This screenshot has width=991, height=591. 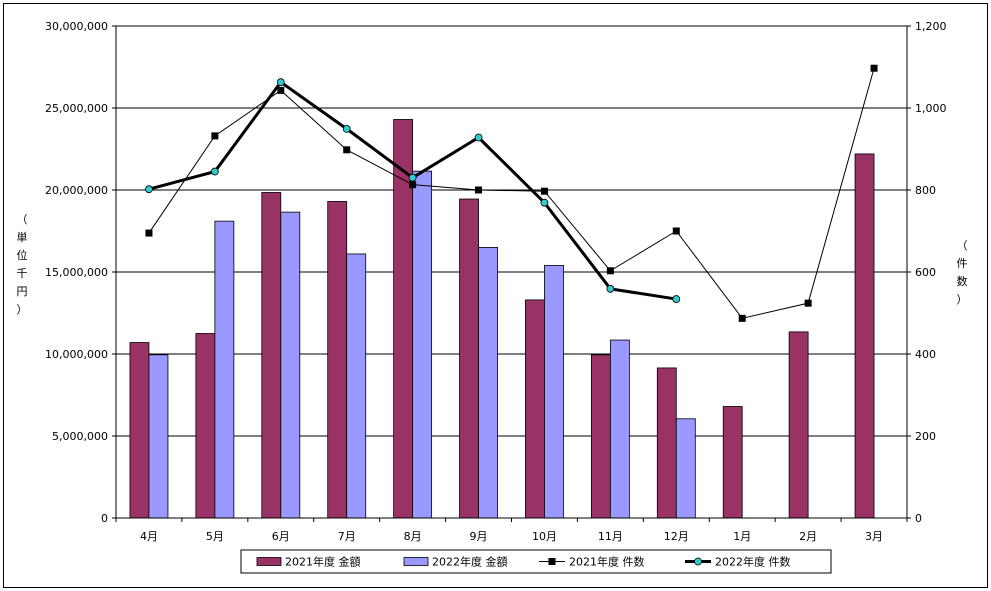 What do you see at coordinates (676, 536) in the screenshot?
I see `x-tick-label: 12月` at bounding box center [676, 536].